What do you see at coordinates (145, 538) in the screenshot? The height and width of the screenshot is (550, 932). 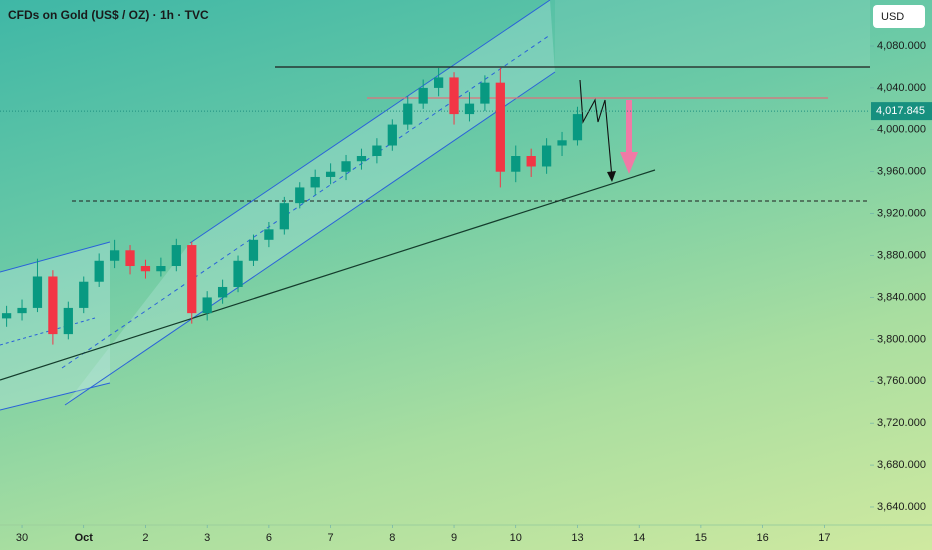 I see `x-tick-label: 2` at bounding box center [145, 538].